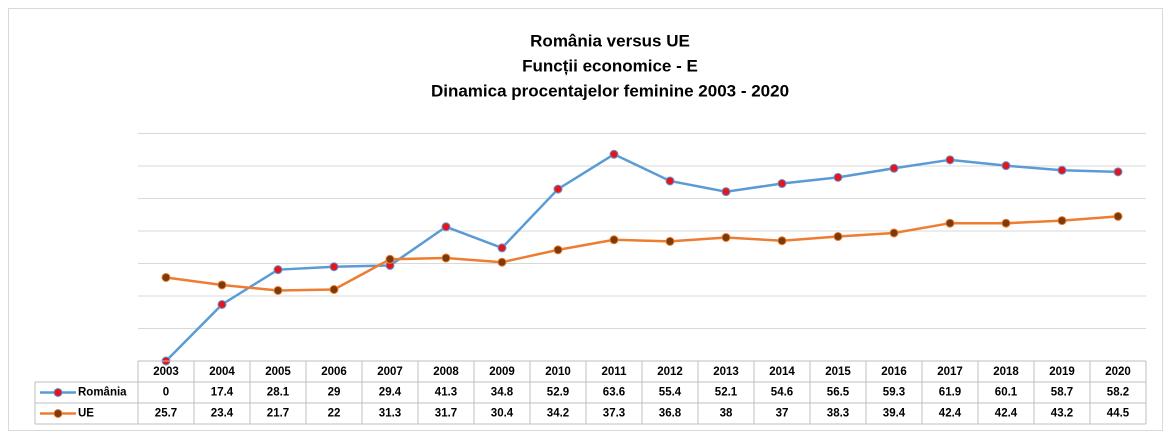 The width and height of the screenshot is (1170, 438). I want to click on table-value: 59.3, so click(894, 393).